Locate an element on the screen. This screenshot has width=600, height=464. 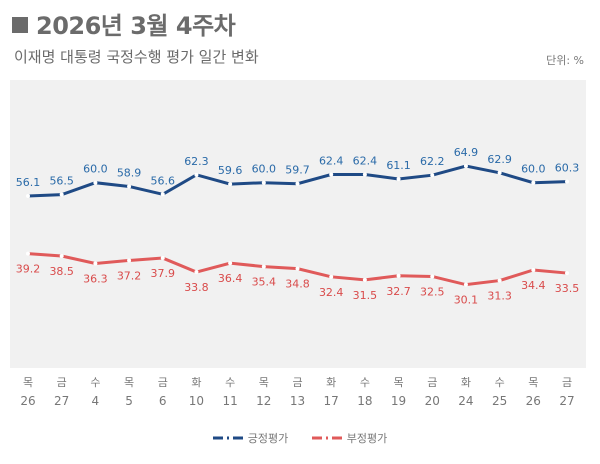
data-label-negative: 33.8 is located at coordinates (196, 287).